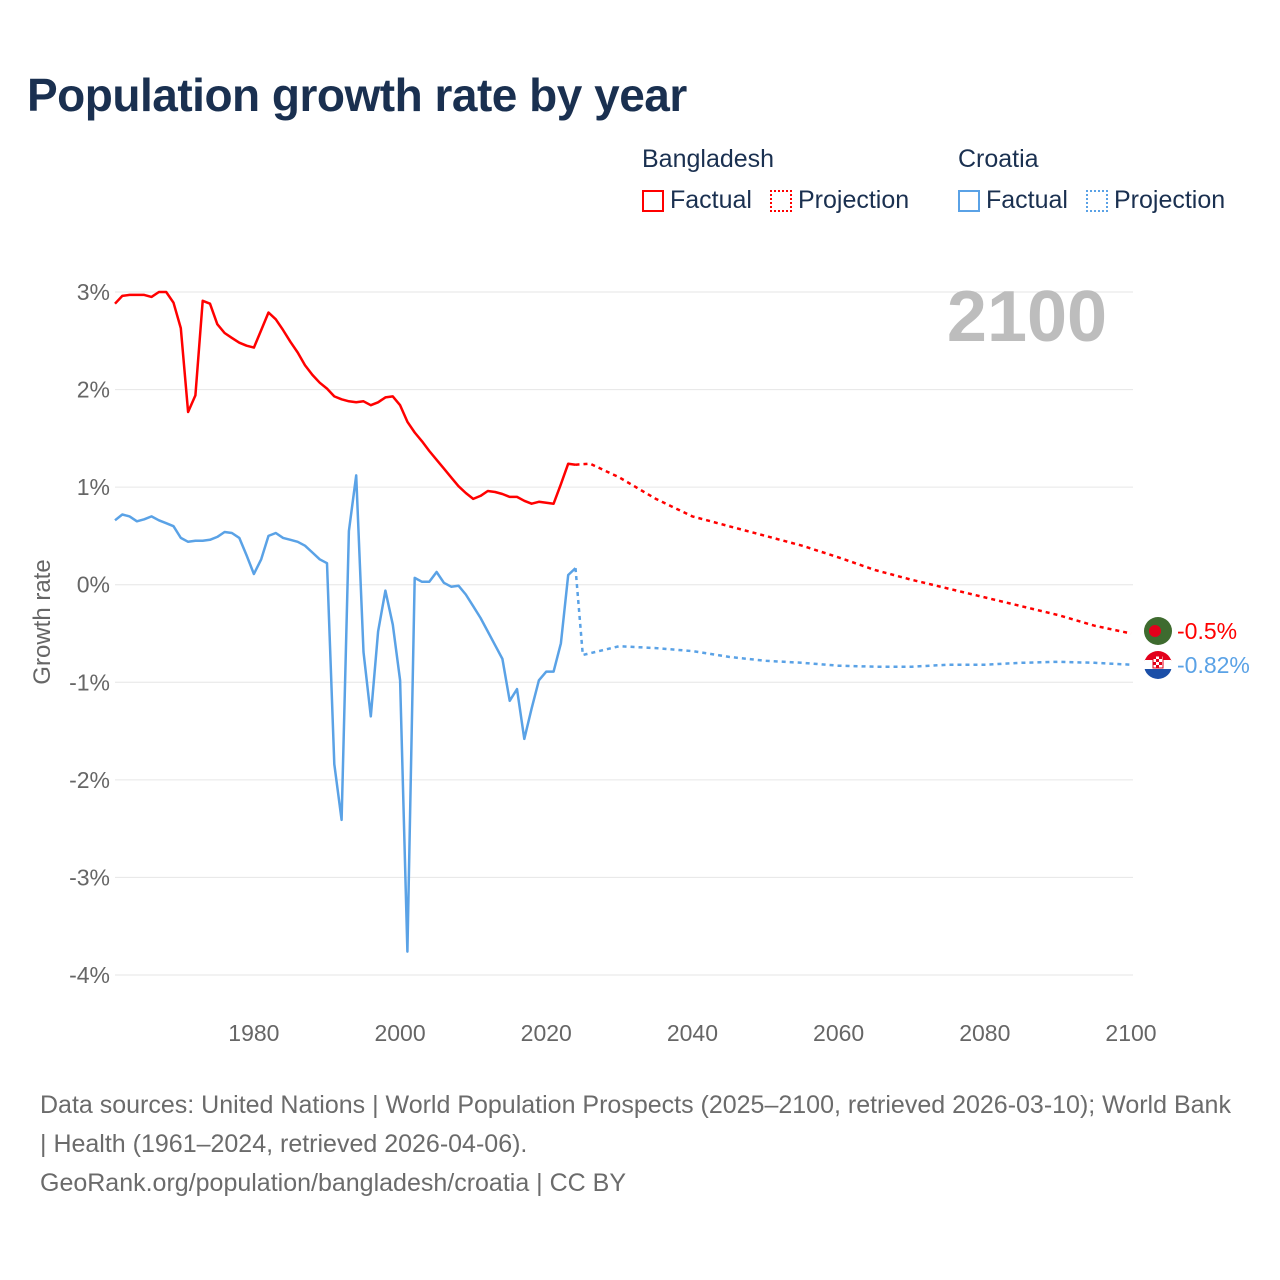  What do you see at coordinates (853, 617) in the screenshot?
I see `croatia-projection-line` at bounding box center [853, 617].